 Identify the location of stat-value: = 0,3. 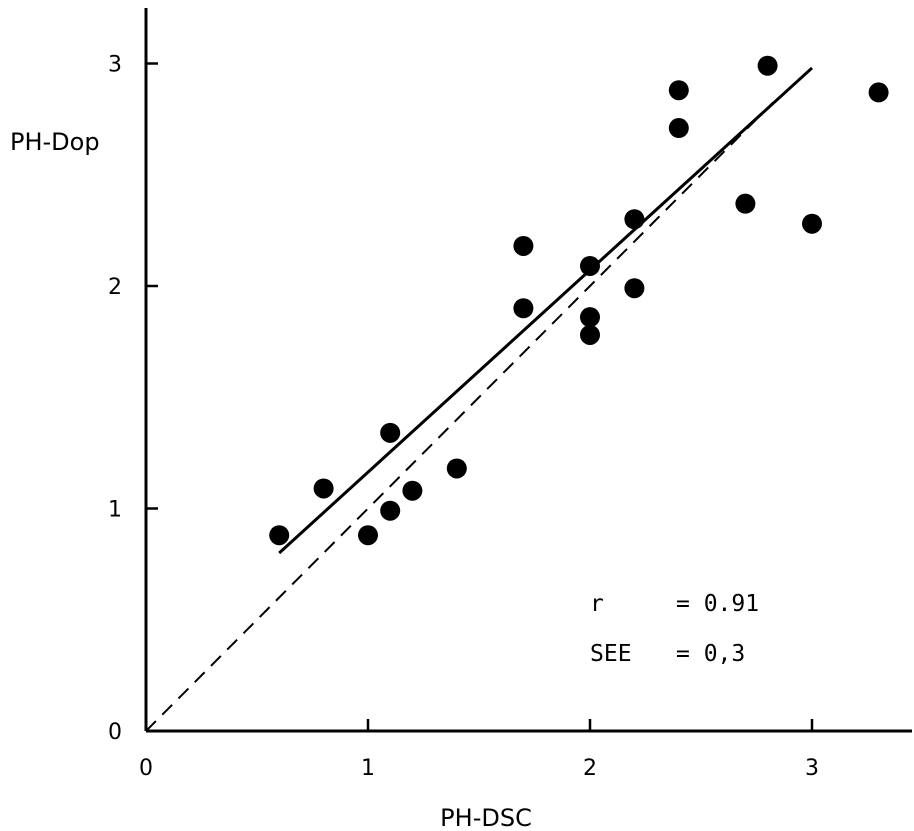
(710, 654).